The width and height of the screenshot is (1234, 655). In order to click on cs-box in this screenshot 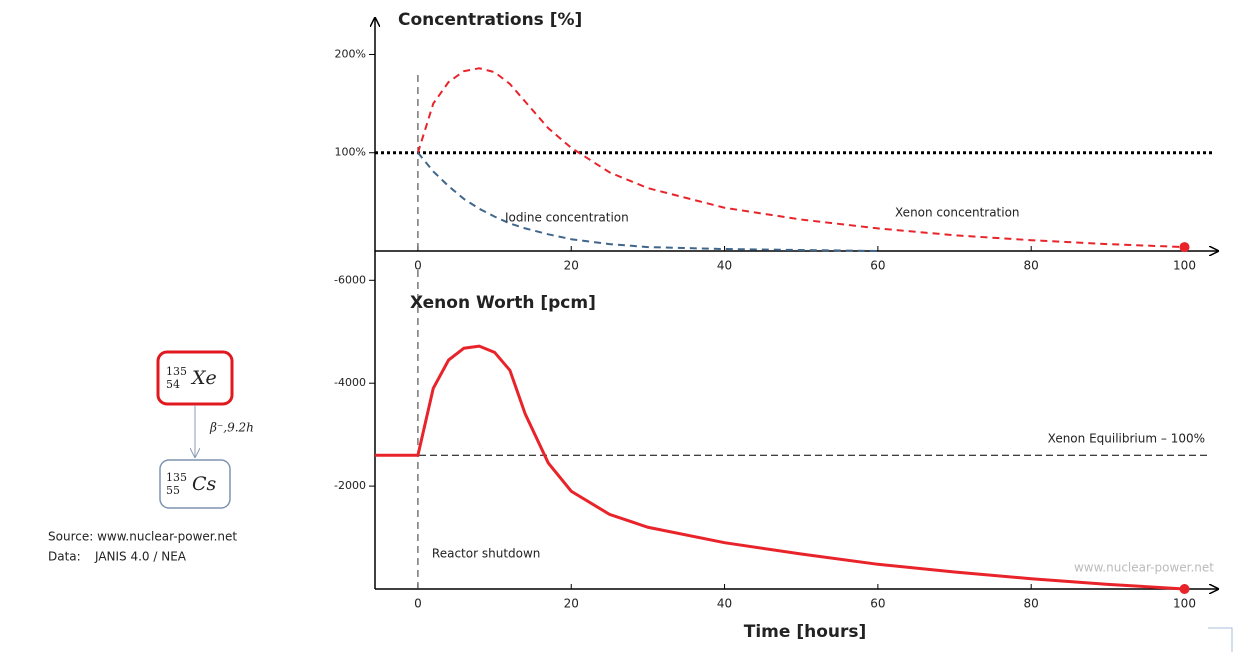, I will do `click(195, 484)`.